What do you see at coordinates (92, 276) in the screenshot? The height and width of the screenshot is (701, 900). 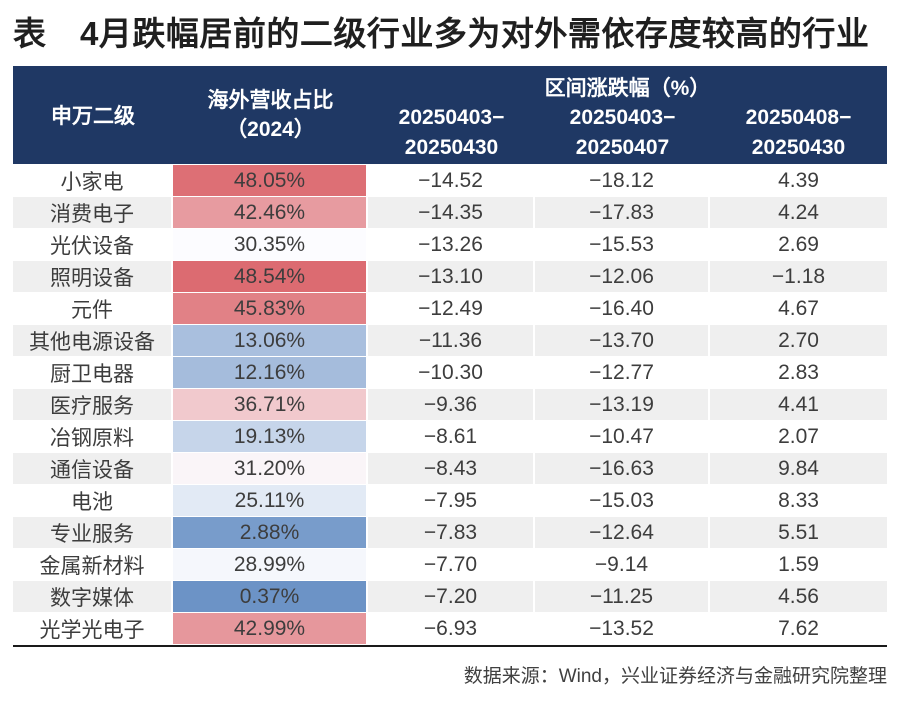 I see `industry-name-cell: 照明设备` at bounding box center [92, 276].